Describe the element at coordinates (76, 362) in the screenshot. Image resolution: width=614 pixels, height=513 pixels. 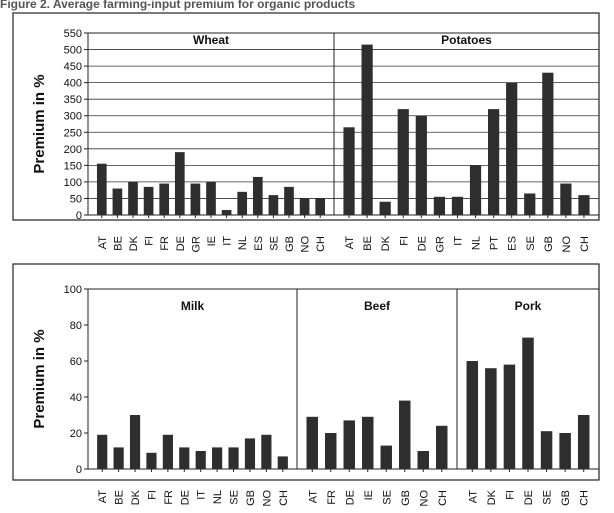
I see `y-tick-label: 60` at that location.